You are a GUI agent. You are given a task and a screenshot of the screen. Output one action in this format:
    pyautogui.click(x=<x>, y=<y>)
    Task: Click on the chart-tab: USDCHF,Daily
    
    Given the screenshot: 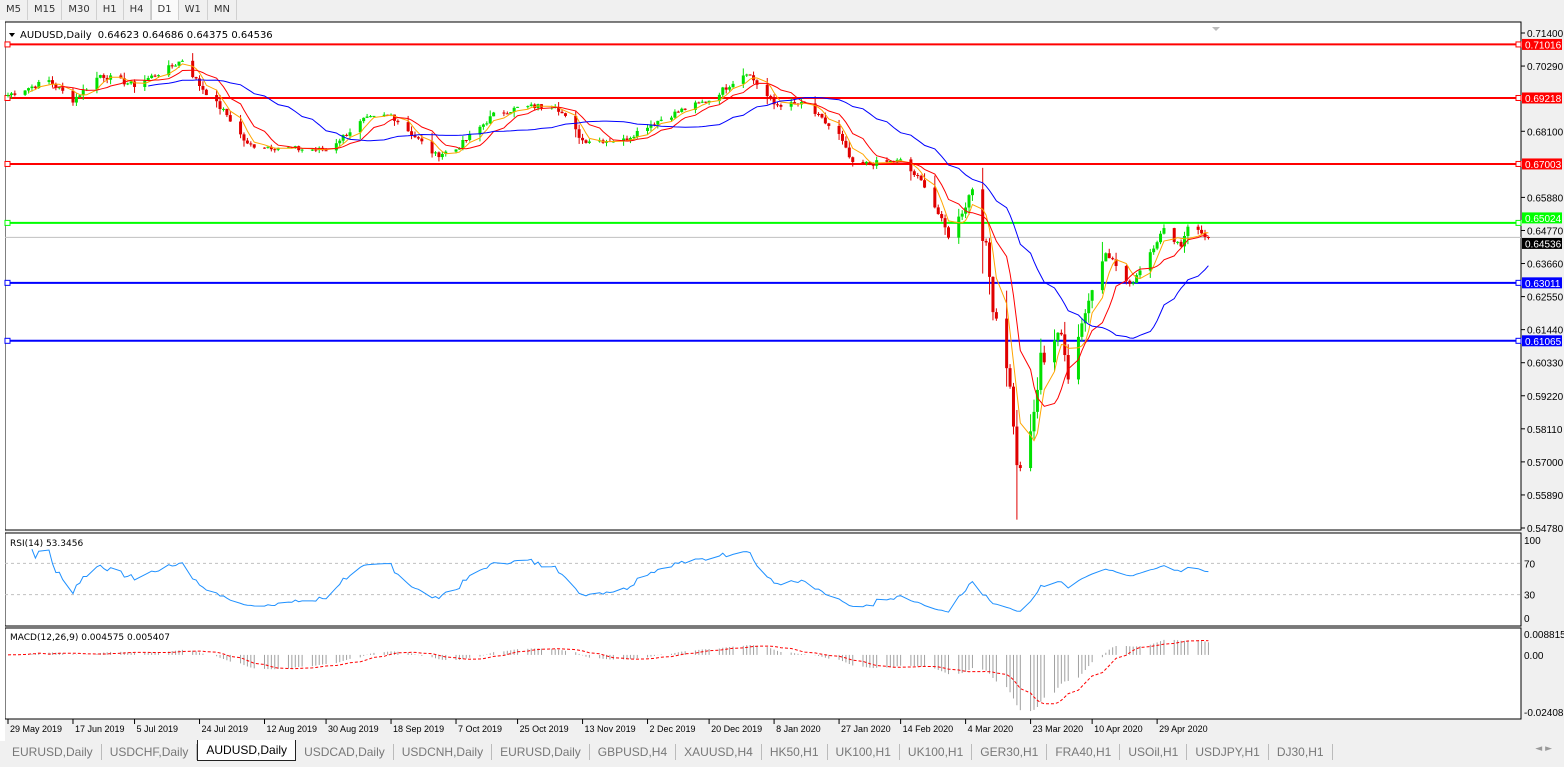 What is the action you would take?
    pyautogui.click(x=150, y=752)
    